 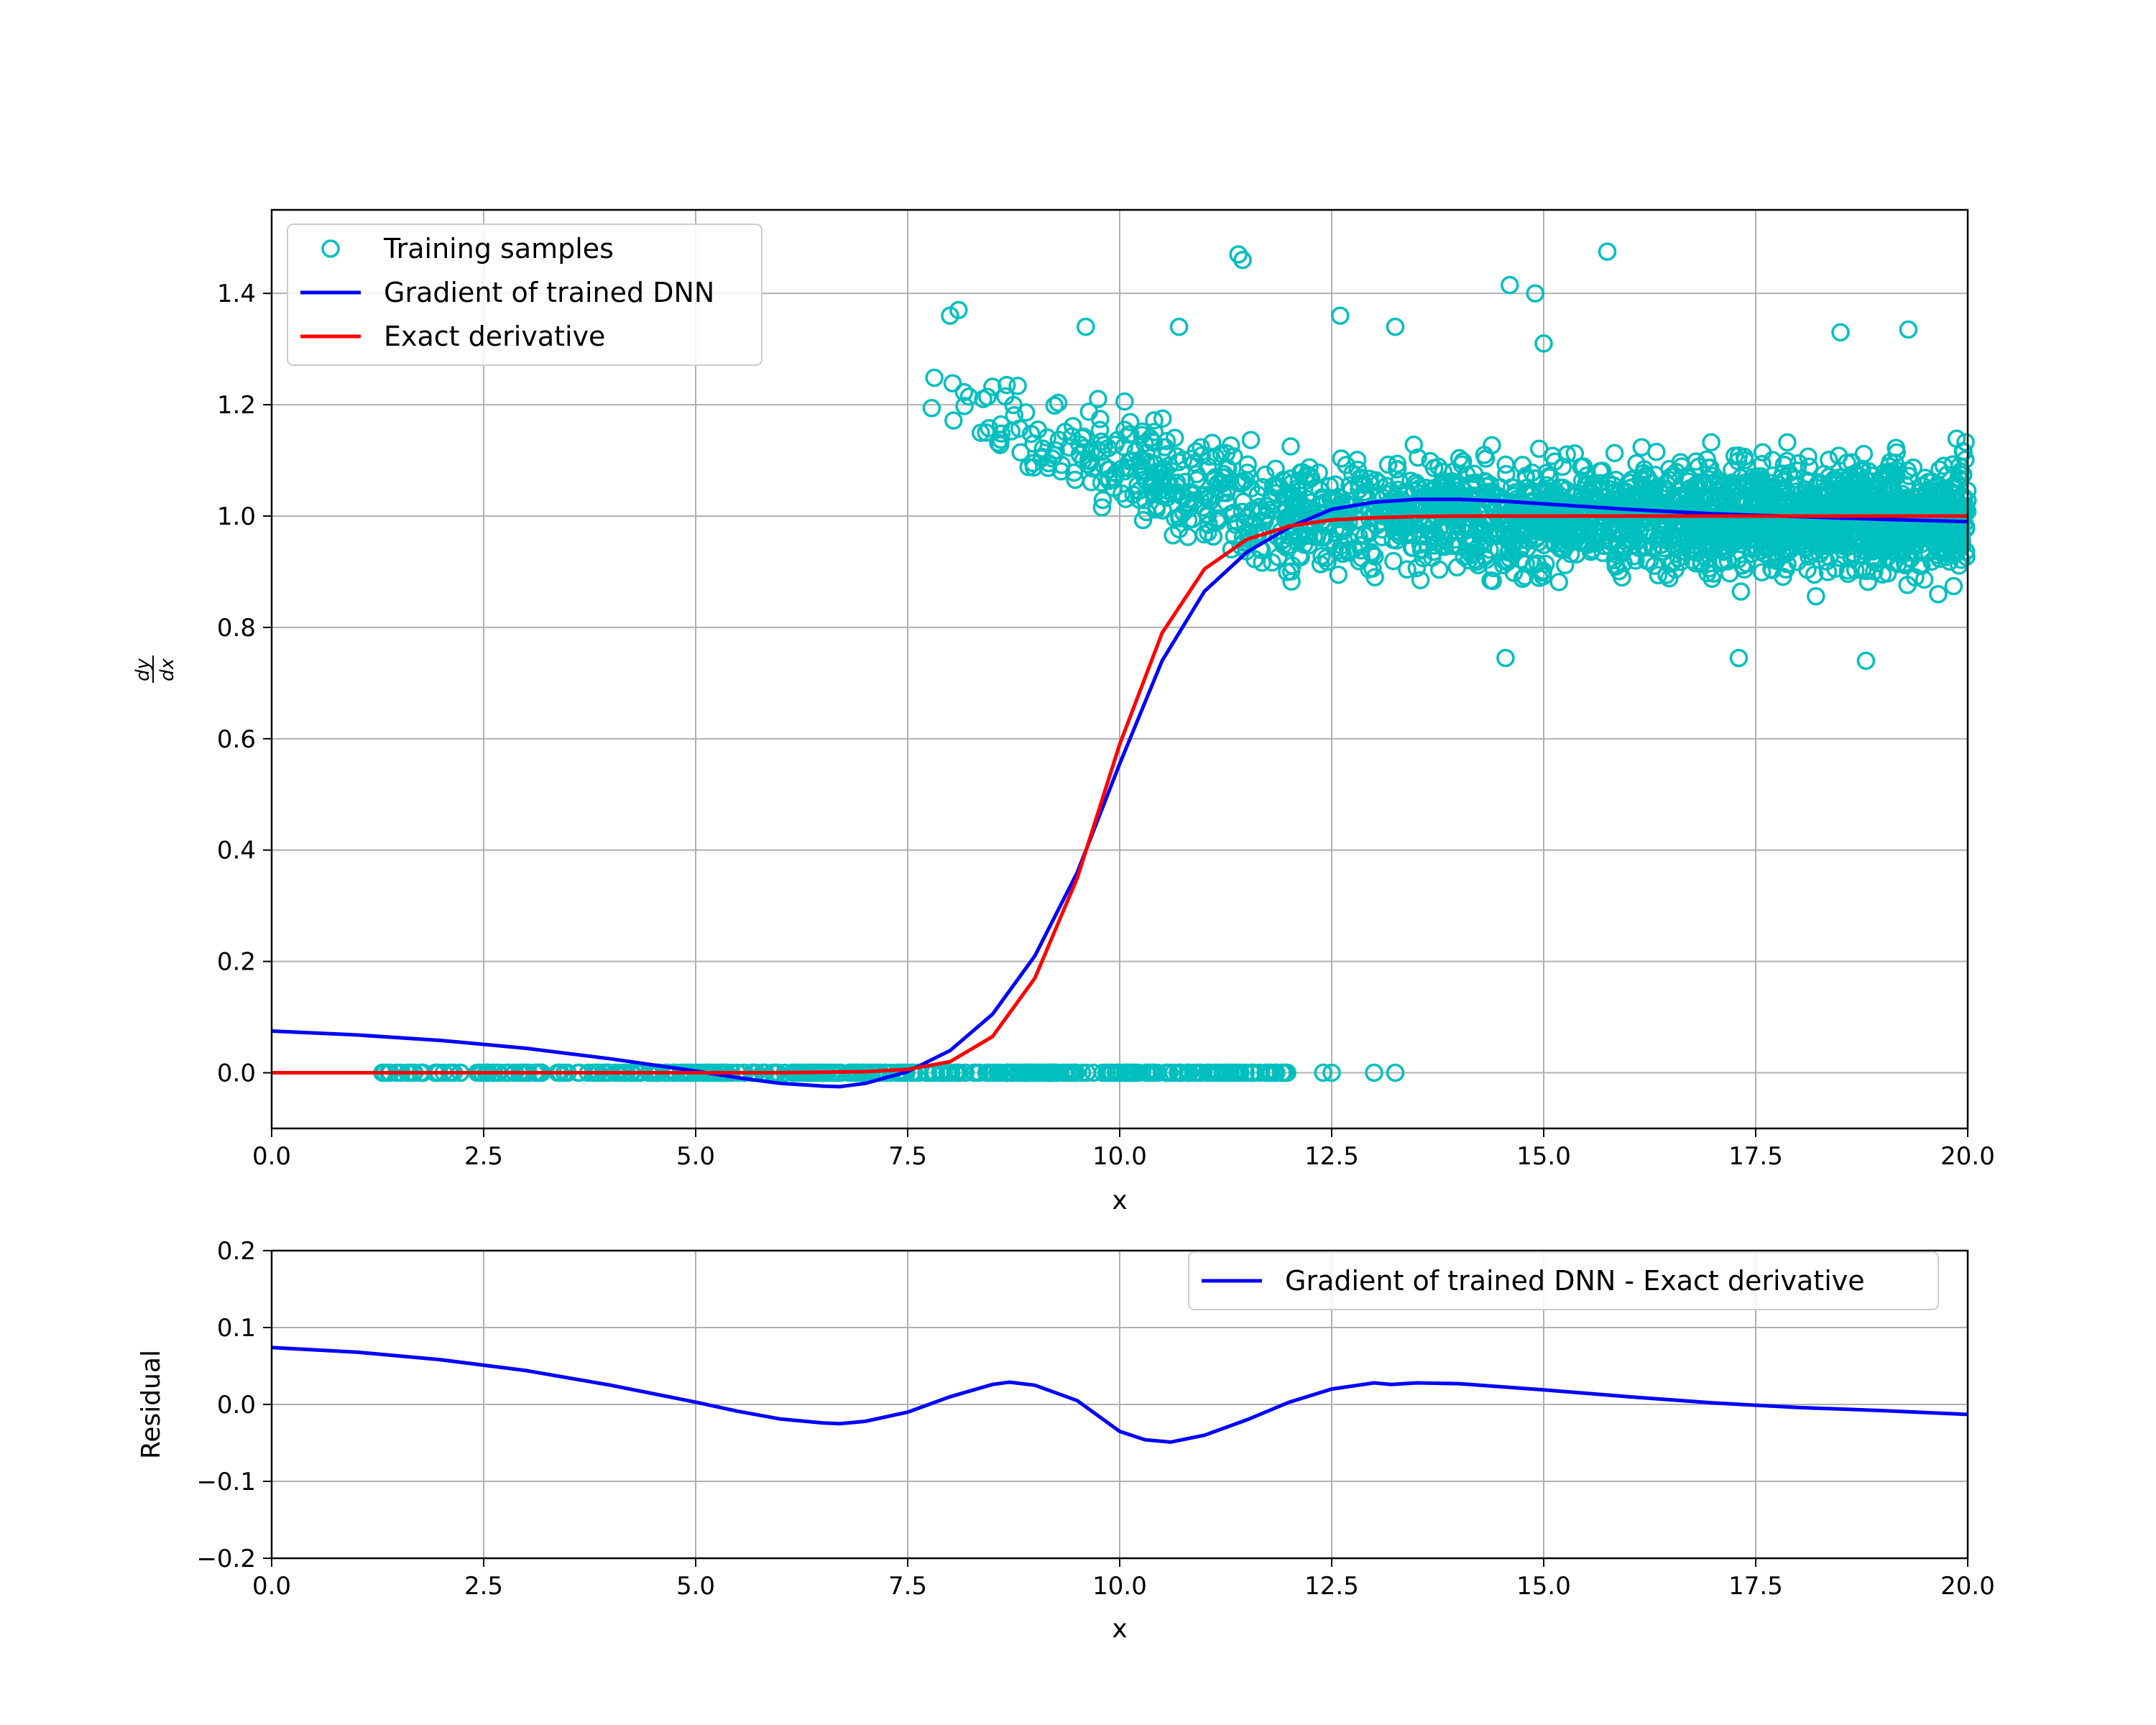 What do you see at coordinates (271, 1586) in the screenshot?
I see `bottom-xtick-label: 0.0` at bounding box center [271, 1586].